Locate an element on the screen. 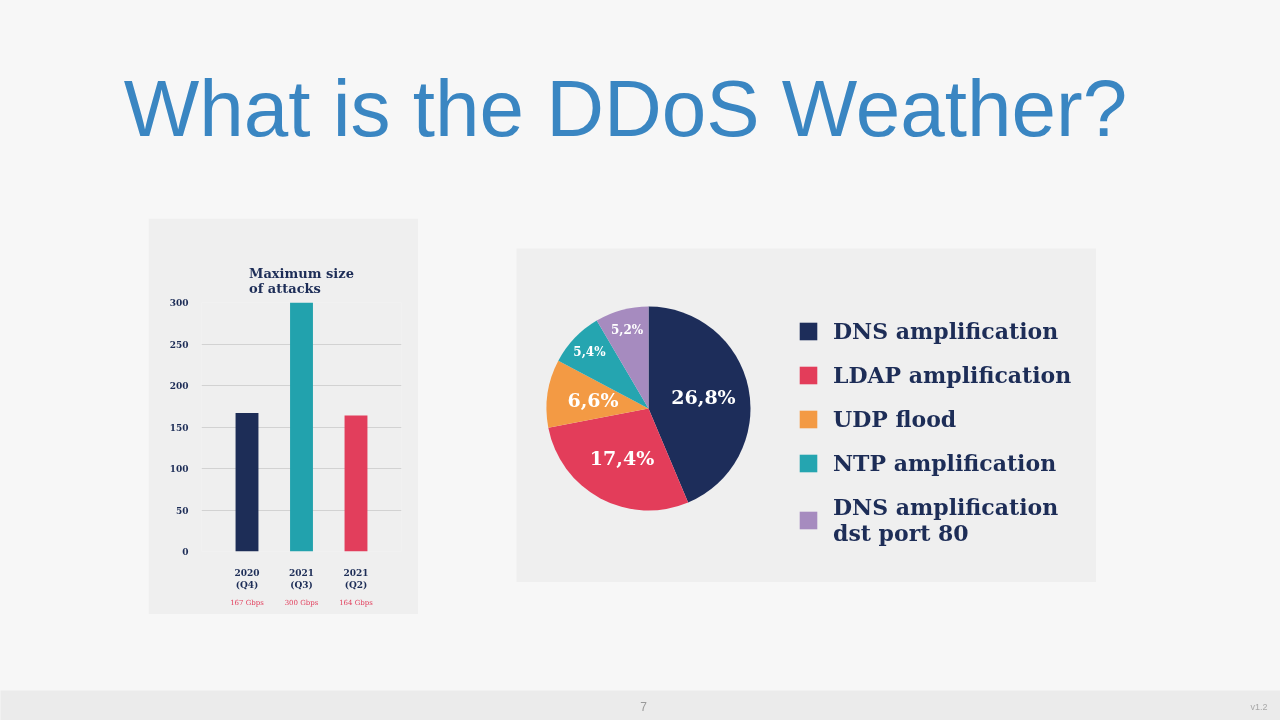  data-label: 17,4% is located at coordinates (622, 457).